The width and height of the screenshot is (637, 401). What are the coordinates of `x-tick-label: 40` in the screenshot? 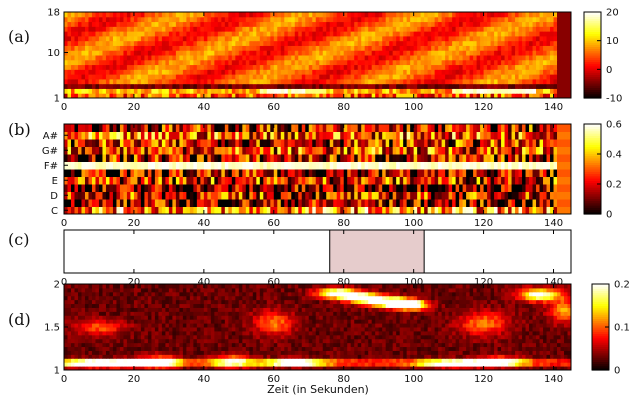 It's located at (203, 107).